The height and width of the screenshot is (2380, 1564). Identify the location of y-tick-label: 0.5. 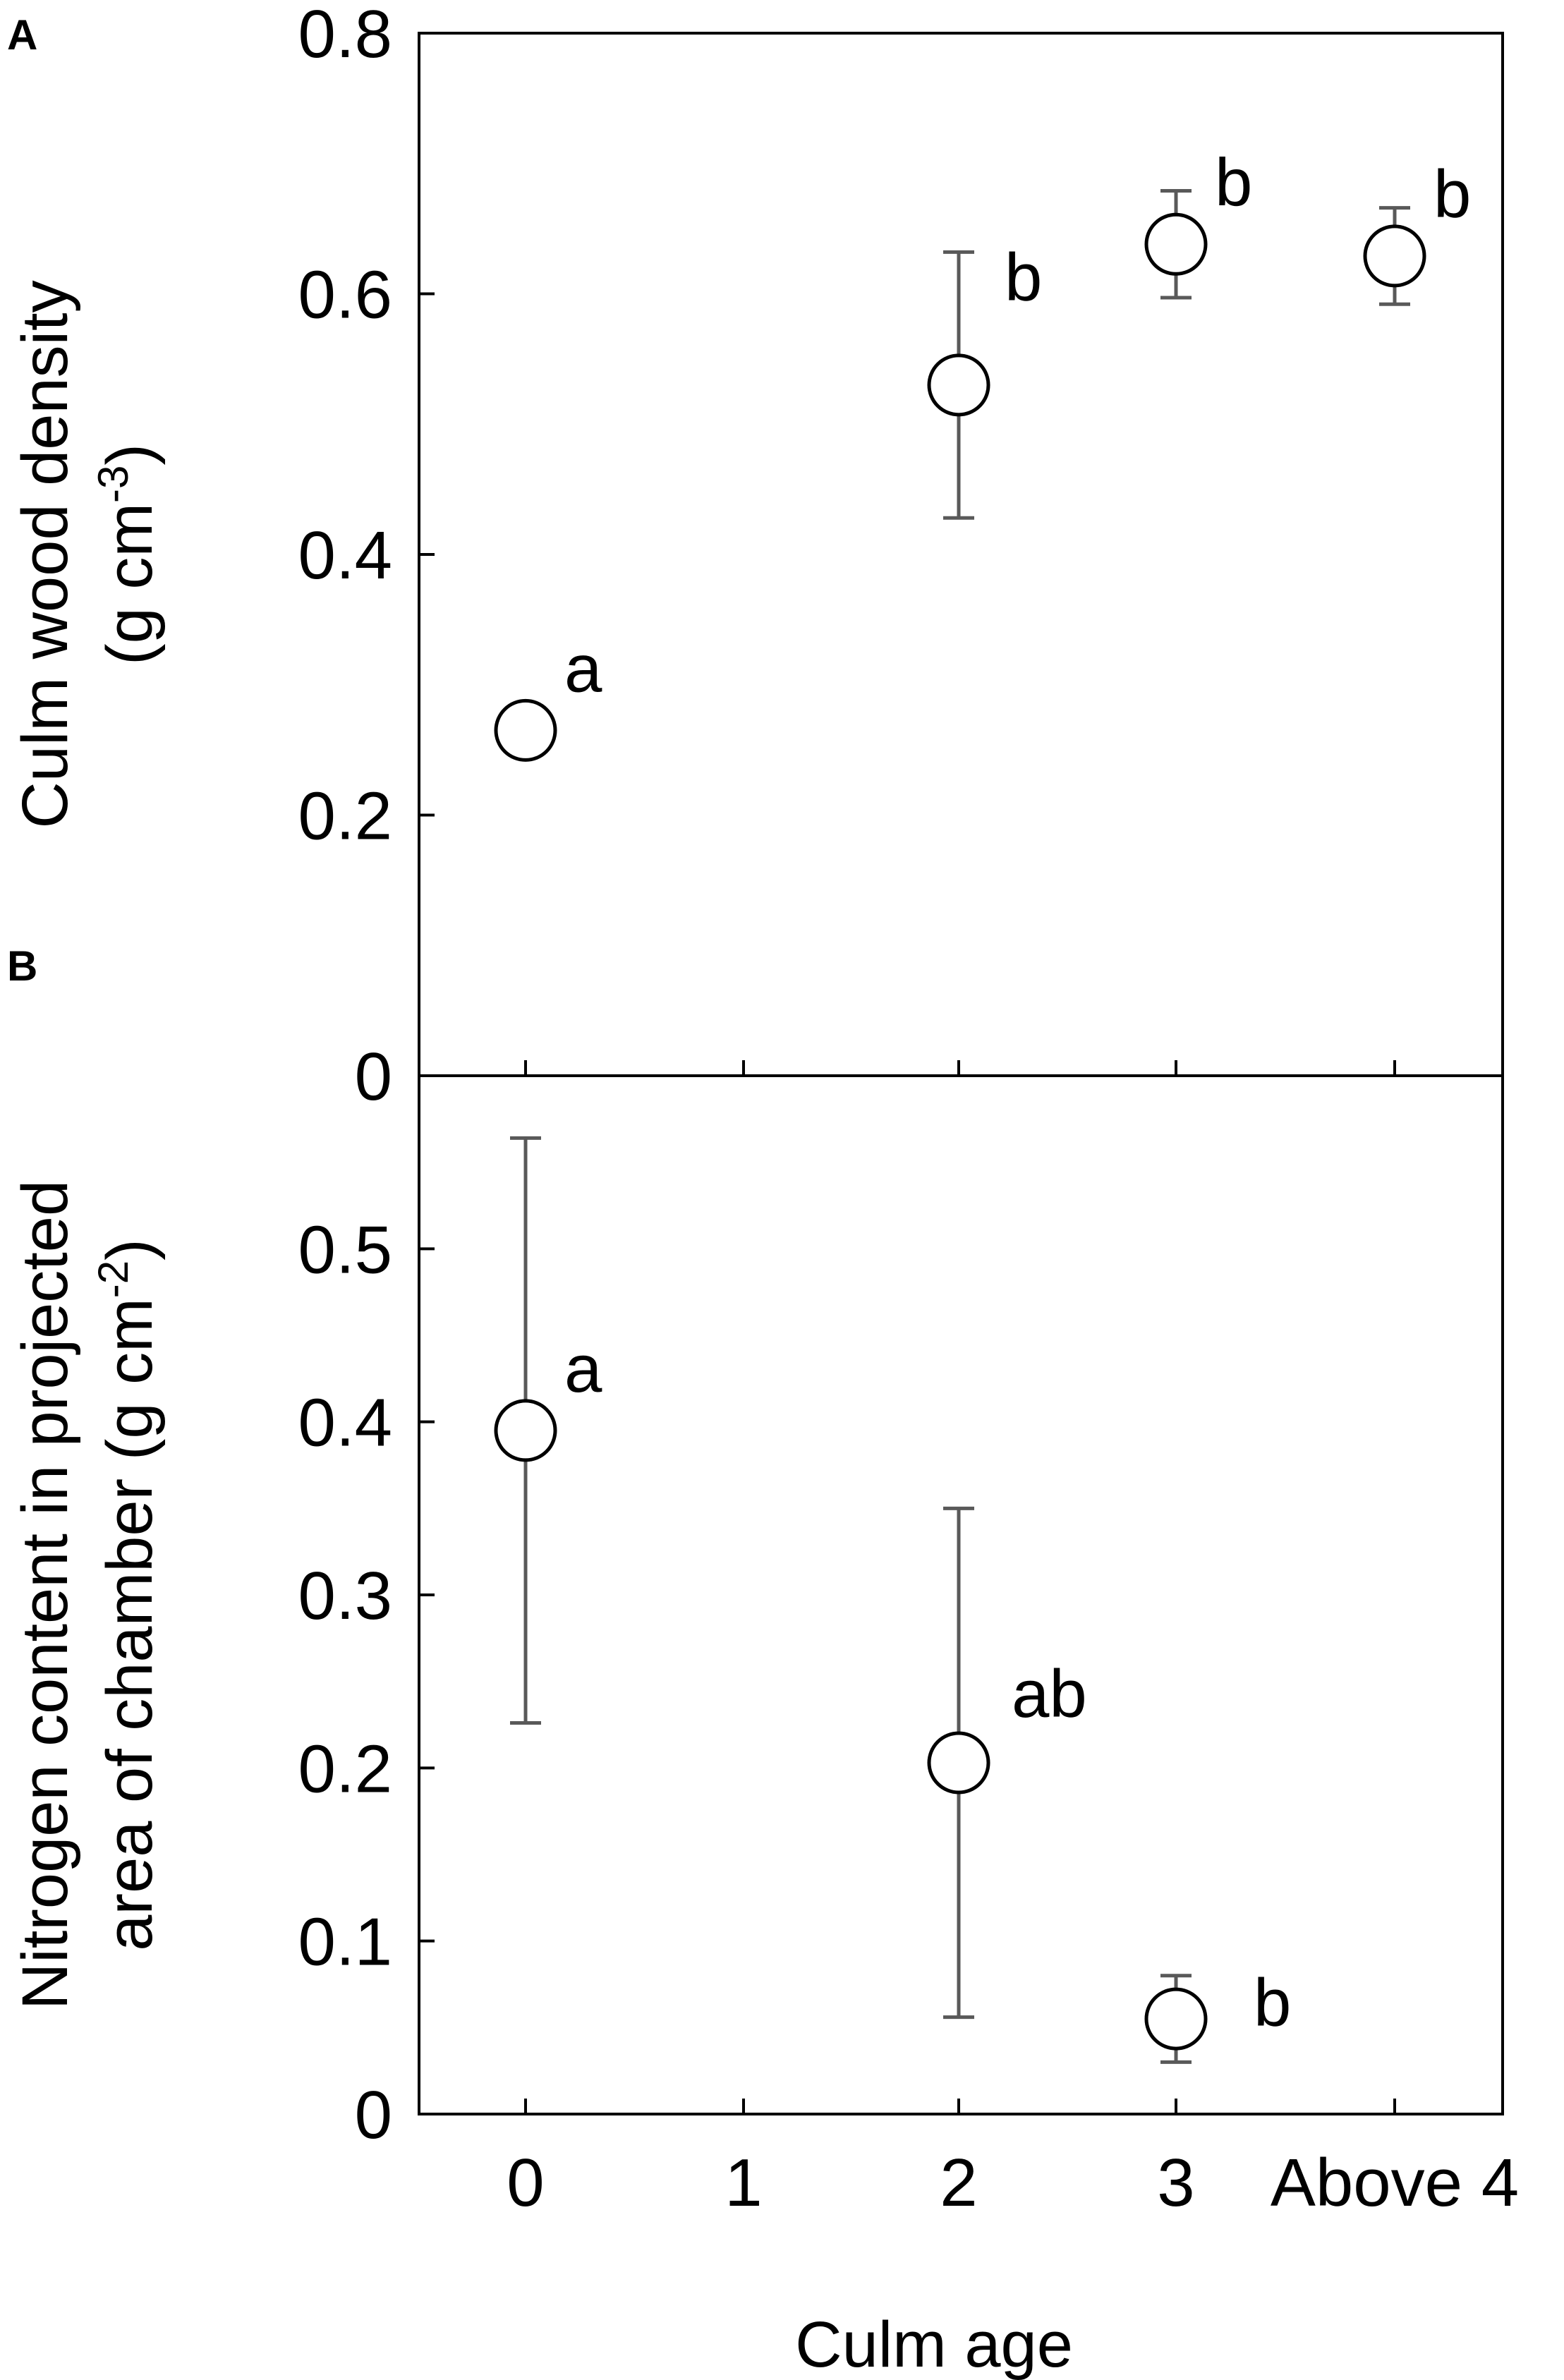
(345, 1250).